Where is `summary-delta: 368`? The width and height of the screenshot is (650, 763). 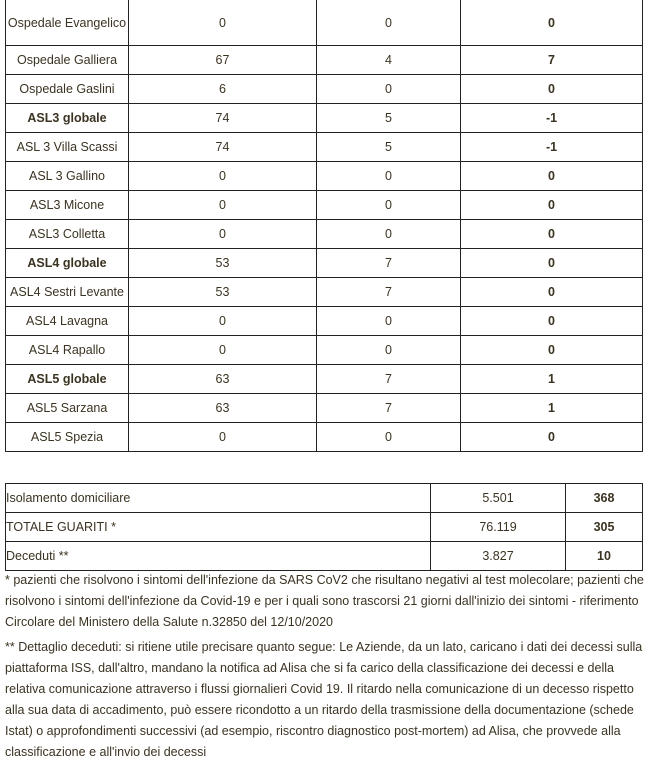
summary-delta: 368 is located at coordinates (604, 498).